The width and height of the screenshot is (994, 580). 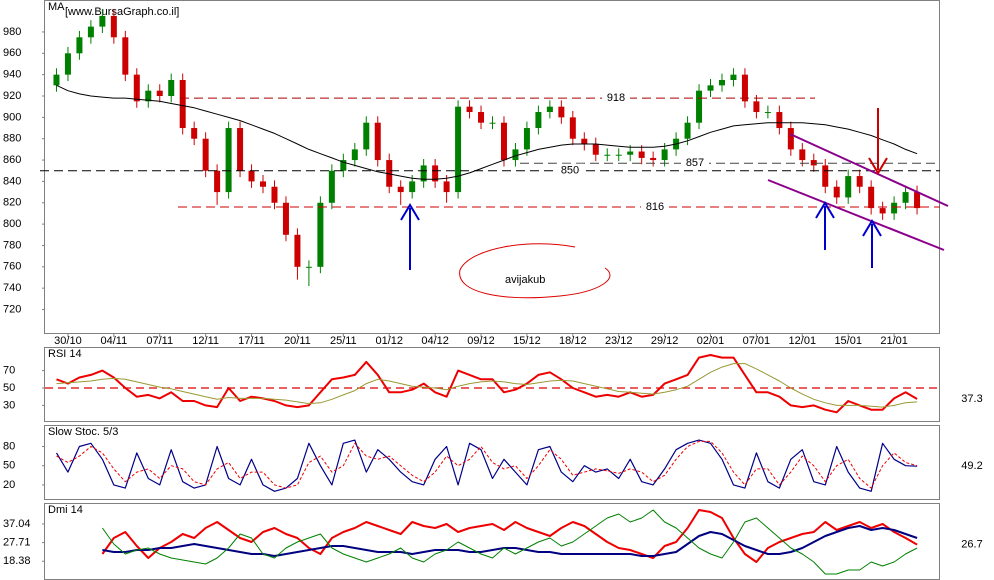 What do you see at coordinates (251, 341) in the screenshot?
I see `x-tick-label: 17/11` at bounding box center [251, 341].